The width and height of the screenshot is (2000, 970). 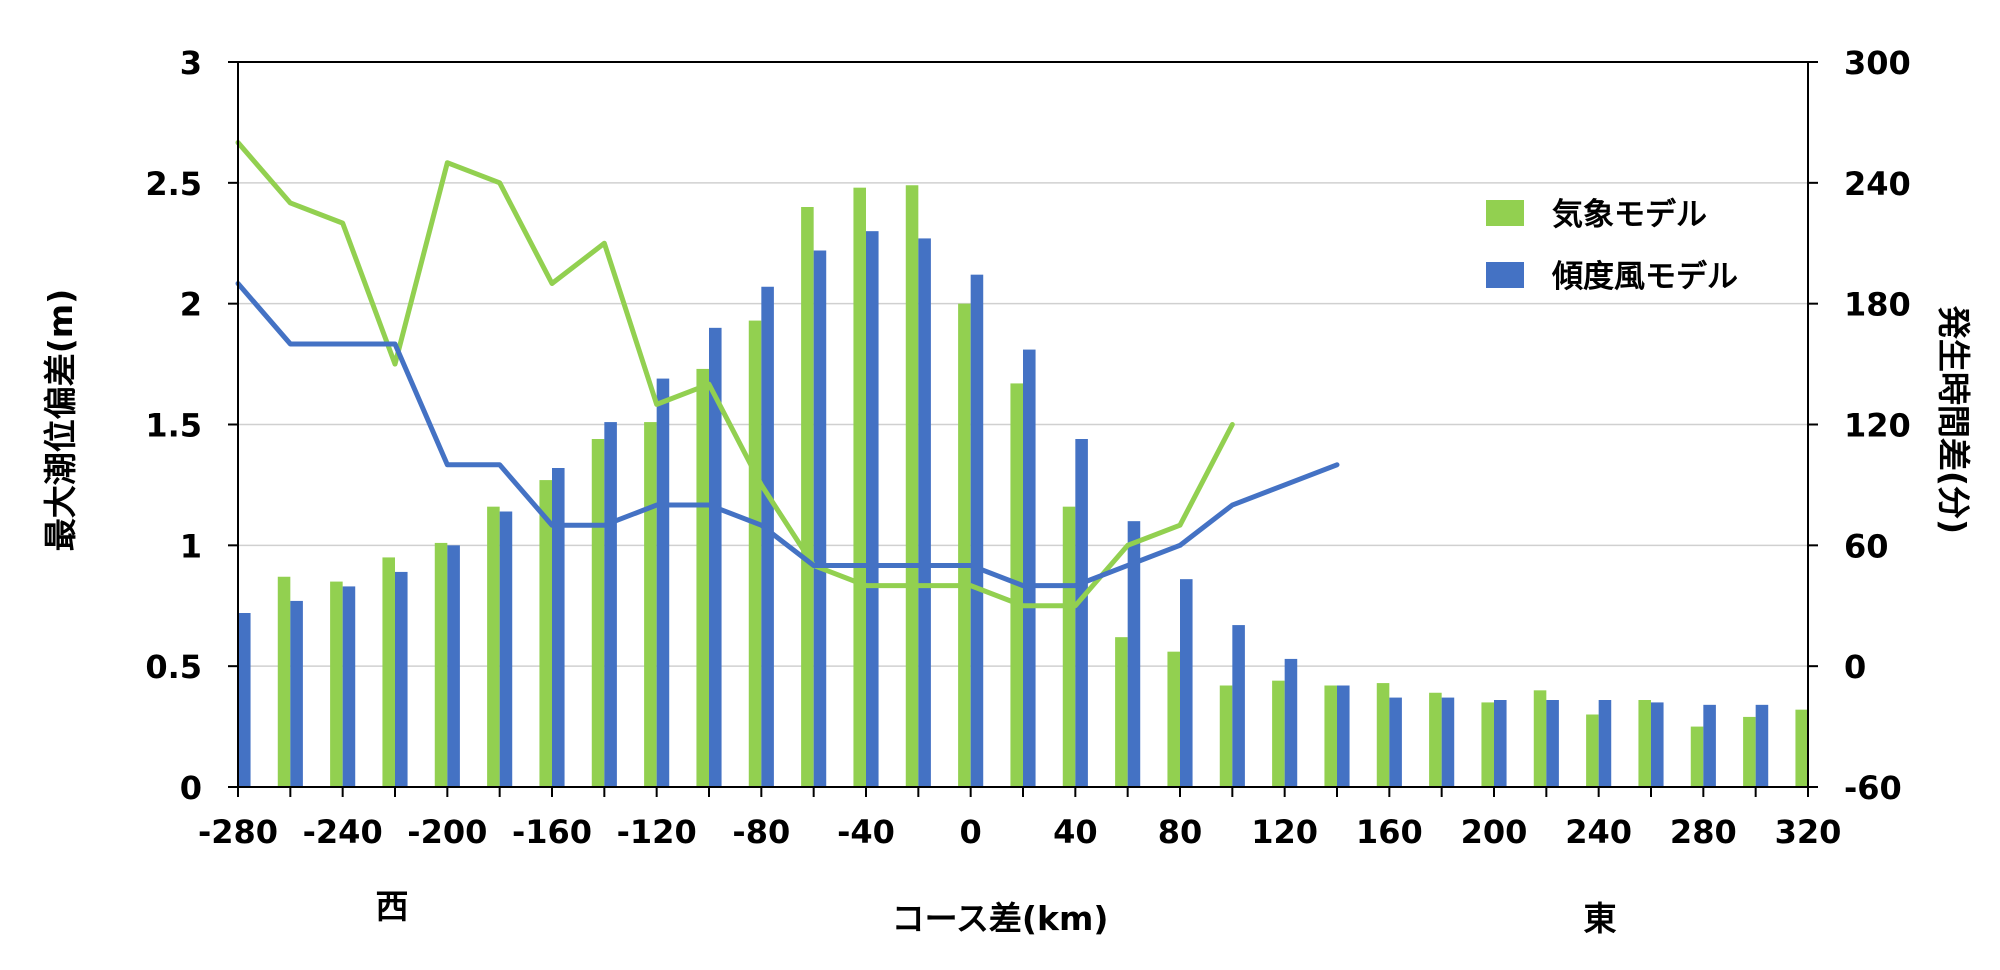 I want to click on y2-tick-label: 240, so click(x=1877, y=184).